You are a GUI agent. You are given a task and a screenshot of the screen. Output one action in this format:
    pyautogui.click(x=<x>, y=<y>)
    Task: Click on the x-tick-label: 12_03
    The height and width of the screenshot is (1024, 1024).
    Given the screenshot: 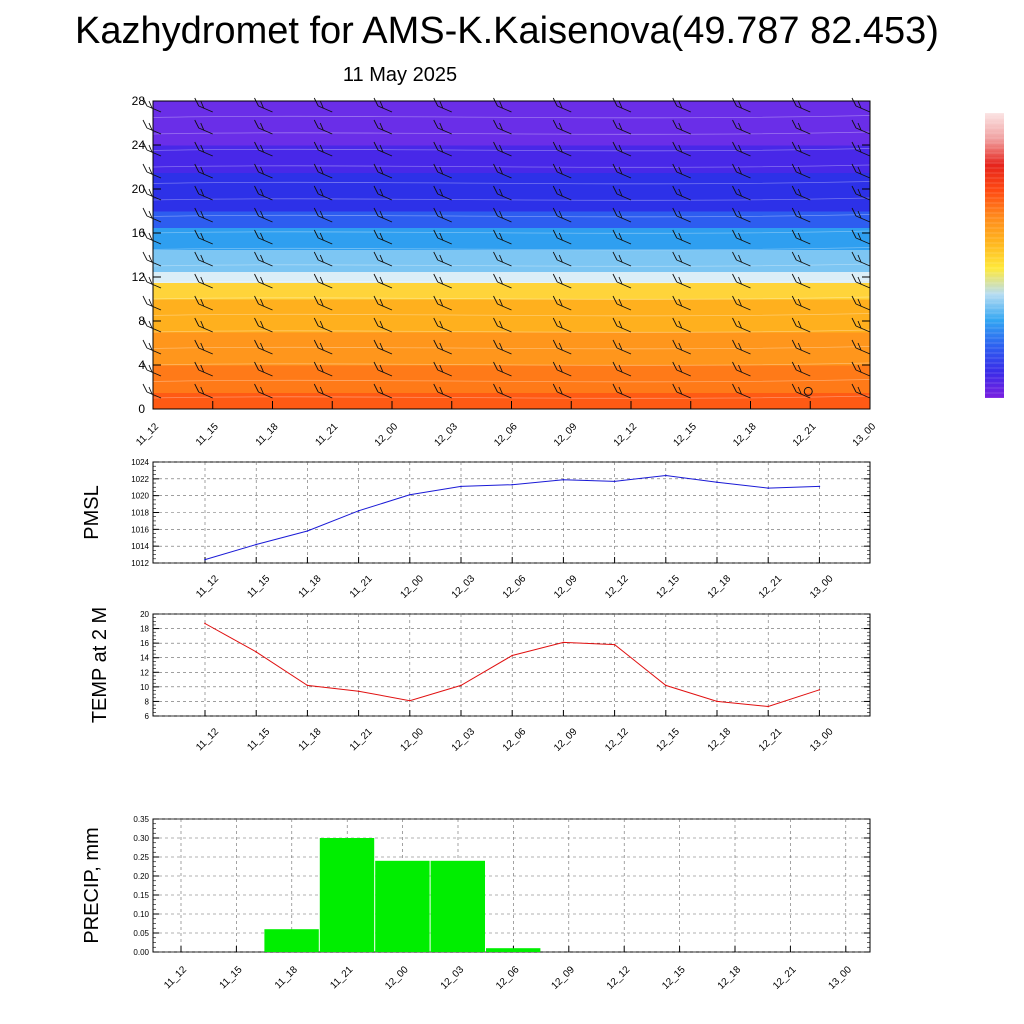 What is the action you would take?
    pyautogui.click(x=453, y=978)
    